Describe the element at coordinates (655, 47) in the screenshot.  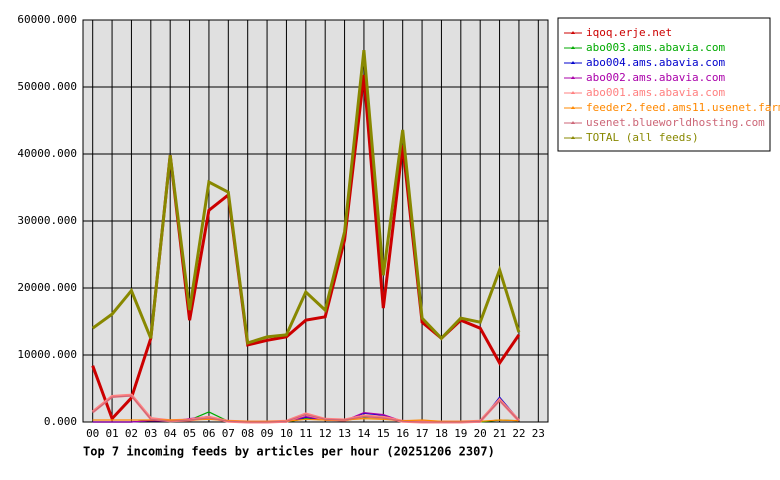
I see `legend-label: abo003.ams.abavia.com` at that location.